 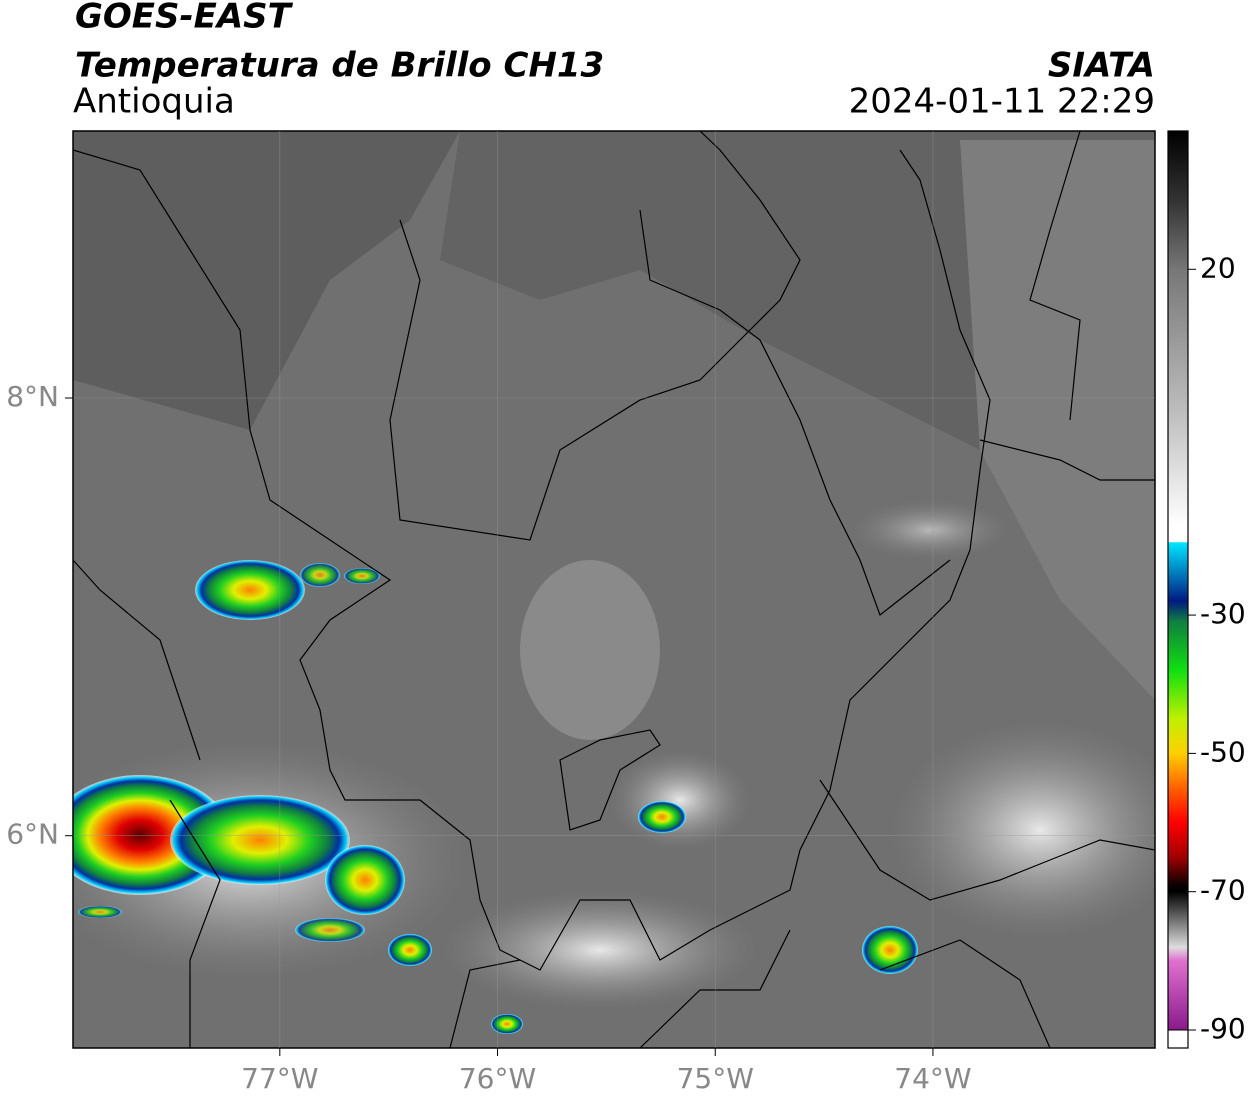 I want to click on colorbar-tick-label: -70, so click(x=1223, y=890).